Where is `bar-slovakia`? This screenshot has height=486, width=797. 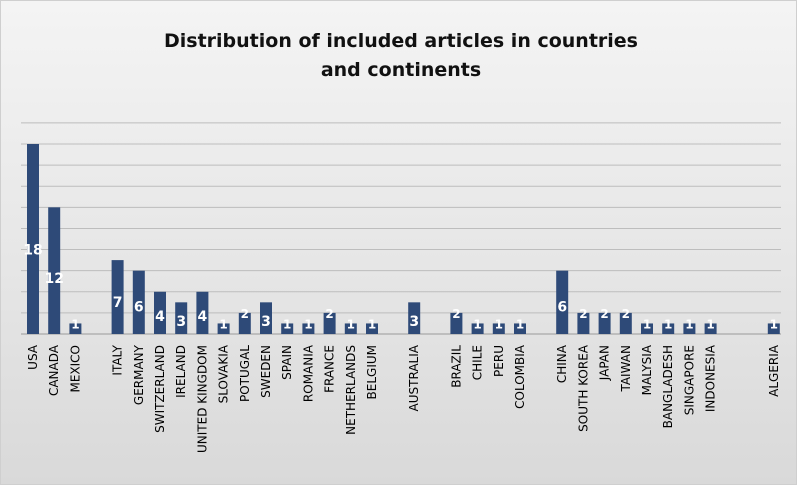
bar-slovakia is located at coordinates (223, 328).